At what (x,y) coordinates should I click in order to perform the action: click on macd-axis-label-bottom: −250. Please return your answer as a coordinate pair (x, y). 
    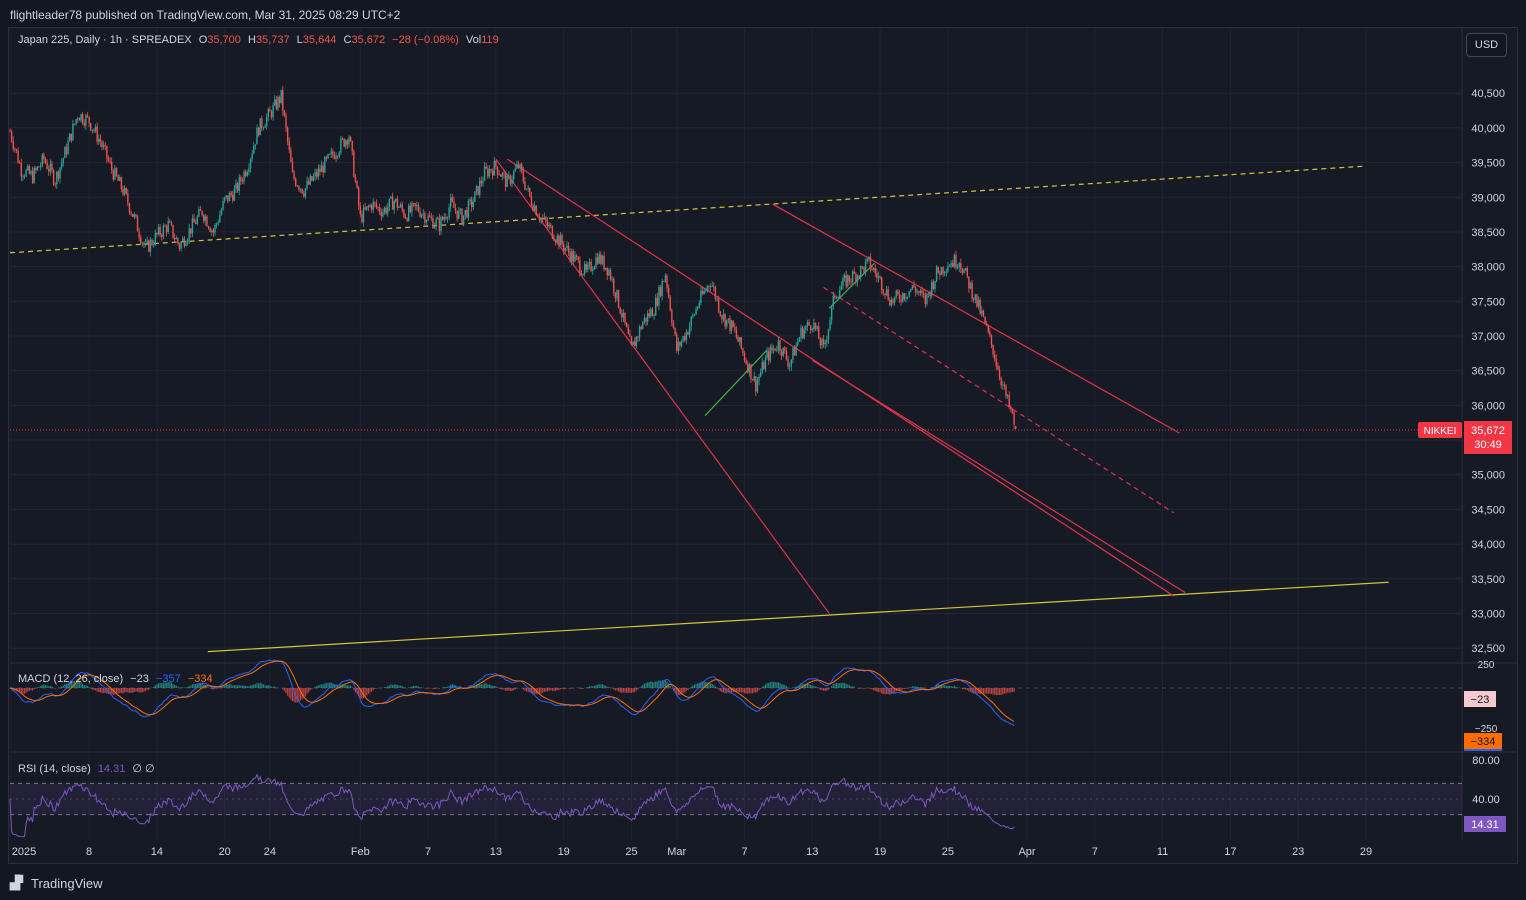
    Looking at the image, I should click on (1486, 729).